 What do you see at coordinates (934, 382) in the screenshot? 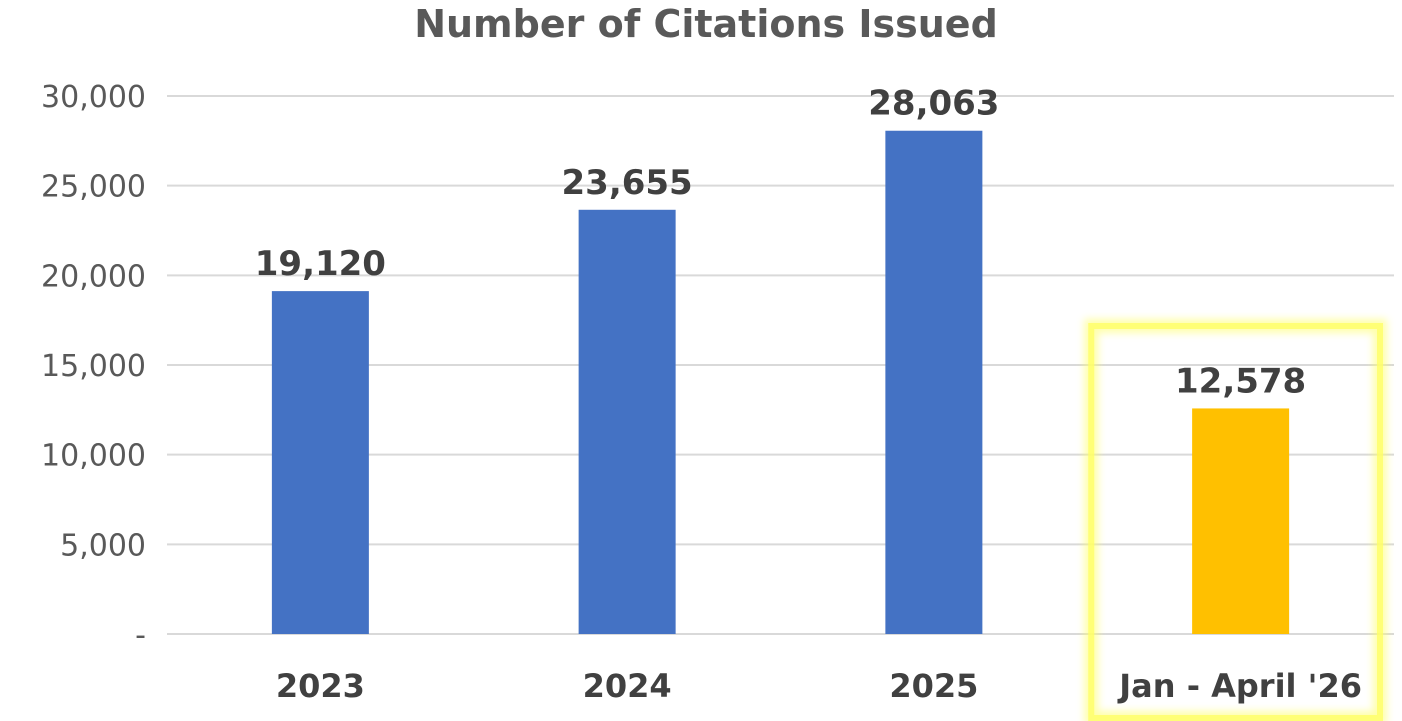
I see `bar-2025` at bounding box center [934, 382].